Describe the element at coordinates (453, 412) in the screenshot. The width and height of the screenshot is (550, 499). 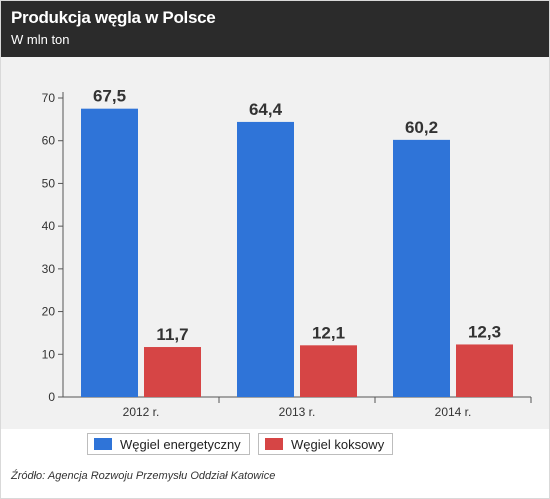
I see `x-tick-label: 2014 r.` at that location.